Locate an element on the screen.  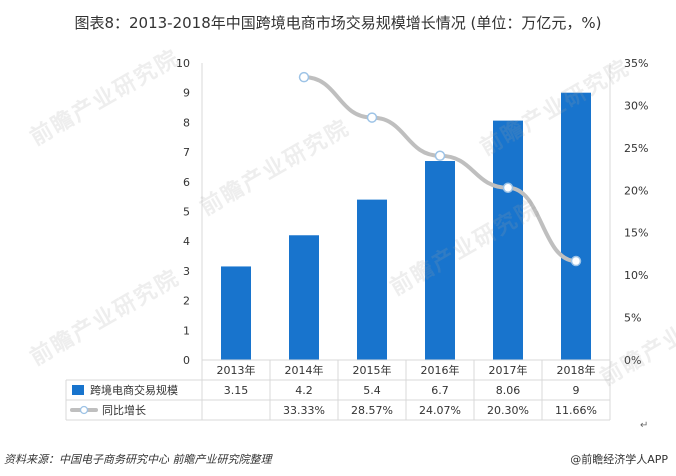
category-label: 2015年 is located at coordinates (372, 370).